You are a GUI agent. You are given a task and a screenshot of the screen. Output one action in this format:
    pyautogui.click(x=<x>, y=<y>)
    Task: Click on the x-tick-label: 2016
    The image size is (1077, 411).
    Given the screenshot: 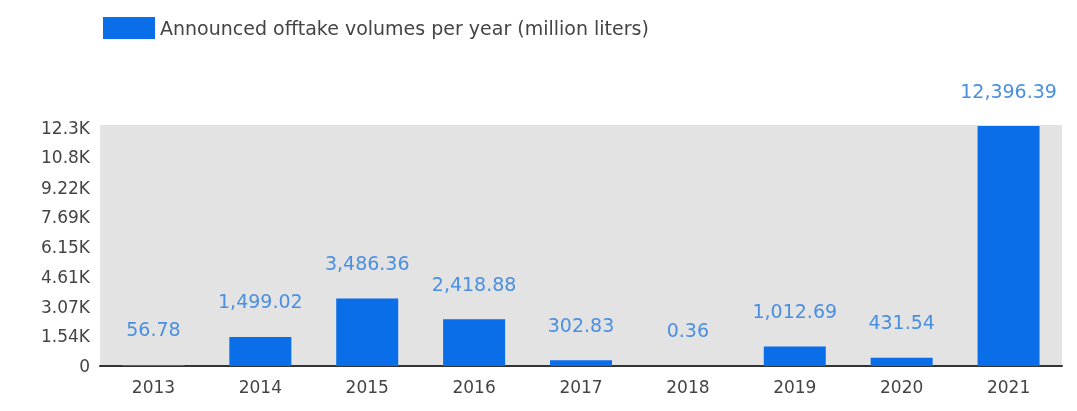 What is the action you would take?
    pyautogui.click(x=474, y=386)
    